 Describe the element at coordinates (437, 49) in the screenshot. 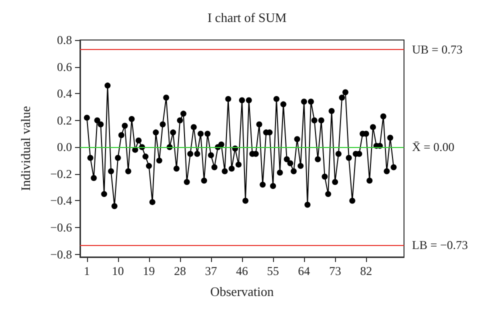

I see `ref-line-label: UB = 0.73` at that location.